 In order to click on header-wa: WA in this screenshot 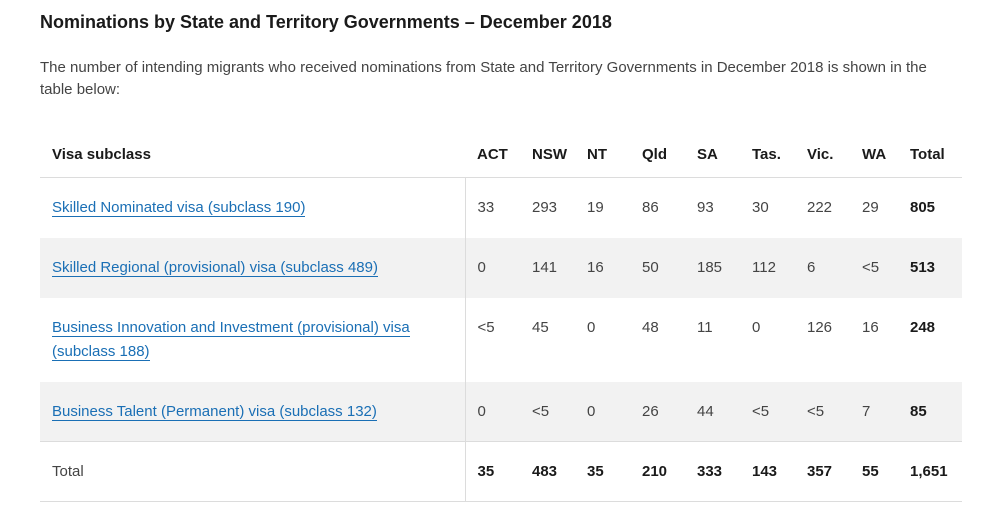, I will do `click(874, 154)`.